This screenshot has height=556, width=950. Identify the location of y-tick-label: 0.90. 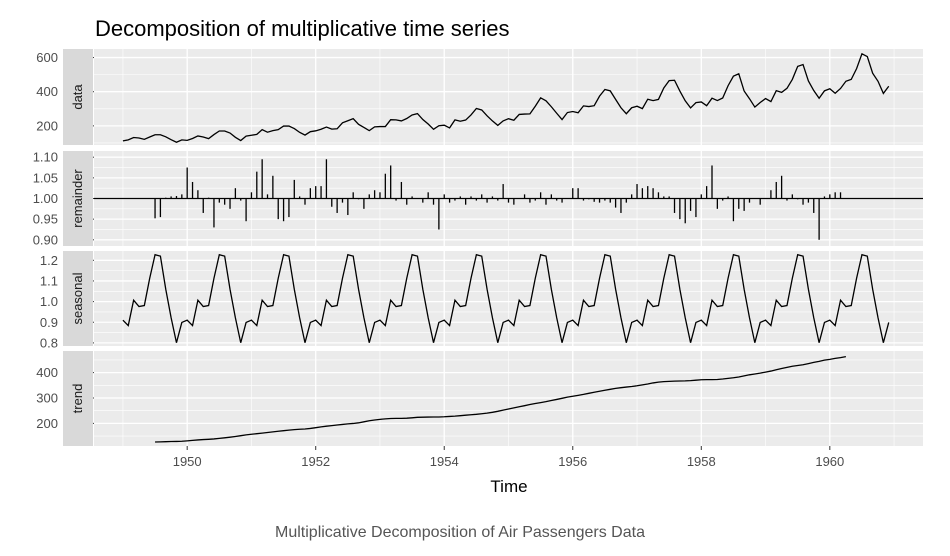
(45, 239).